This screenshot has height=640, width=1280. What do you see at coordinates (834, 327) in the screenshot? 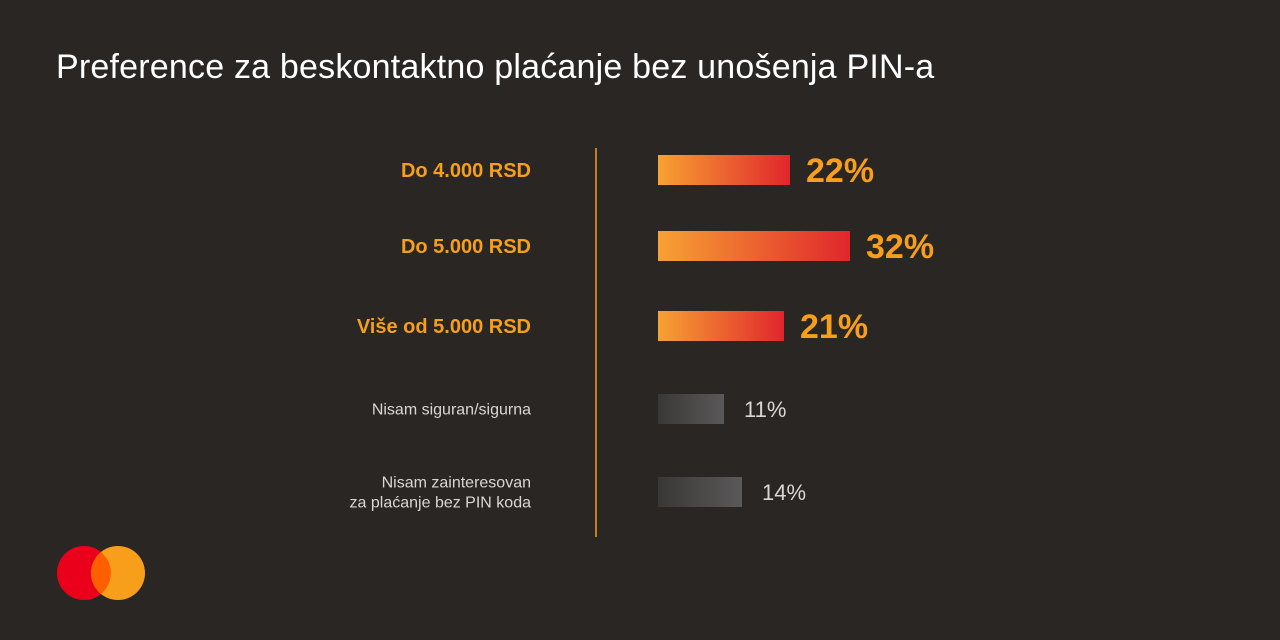
I see `value-label: 21%` at bounding box center [834, 327].